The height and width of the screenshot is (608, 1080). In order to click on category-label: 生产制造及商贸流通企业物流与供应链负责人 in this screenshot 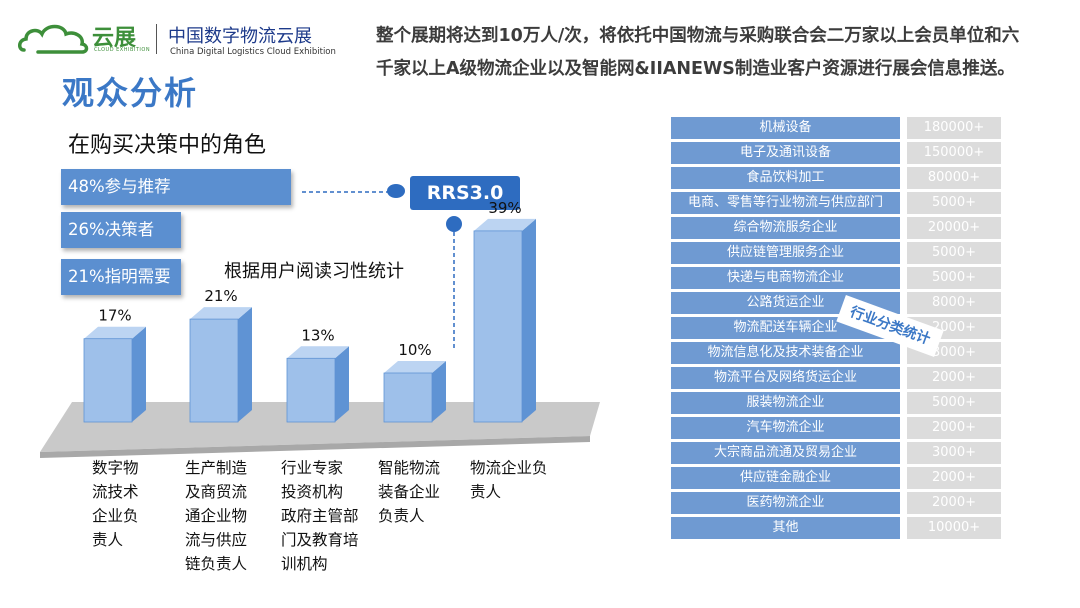, I will do `click(229, 516)`.